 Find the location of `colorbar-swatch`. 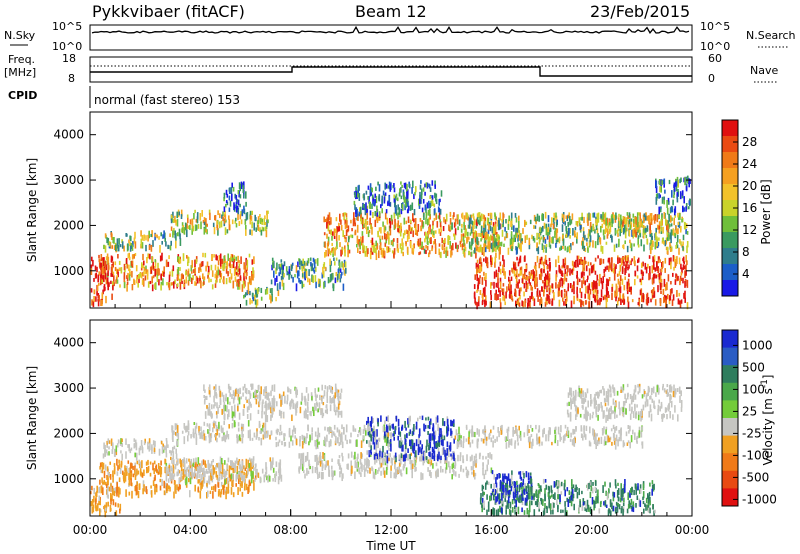

colorbar-swatch is located at coordinates (730, 272).